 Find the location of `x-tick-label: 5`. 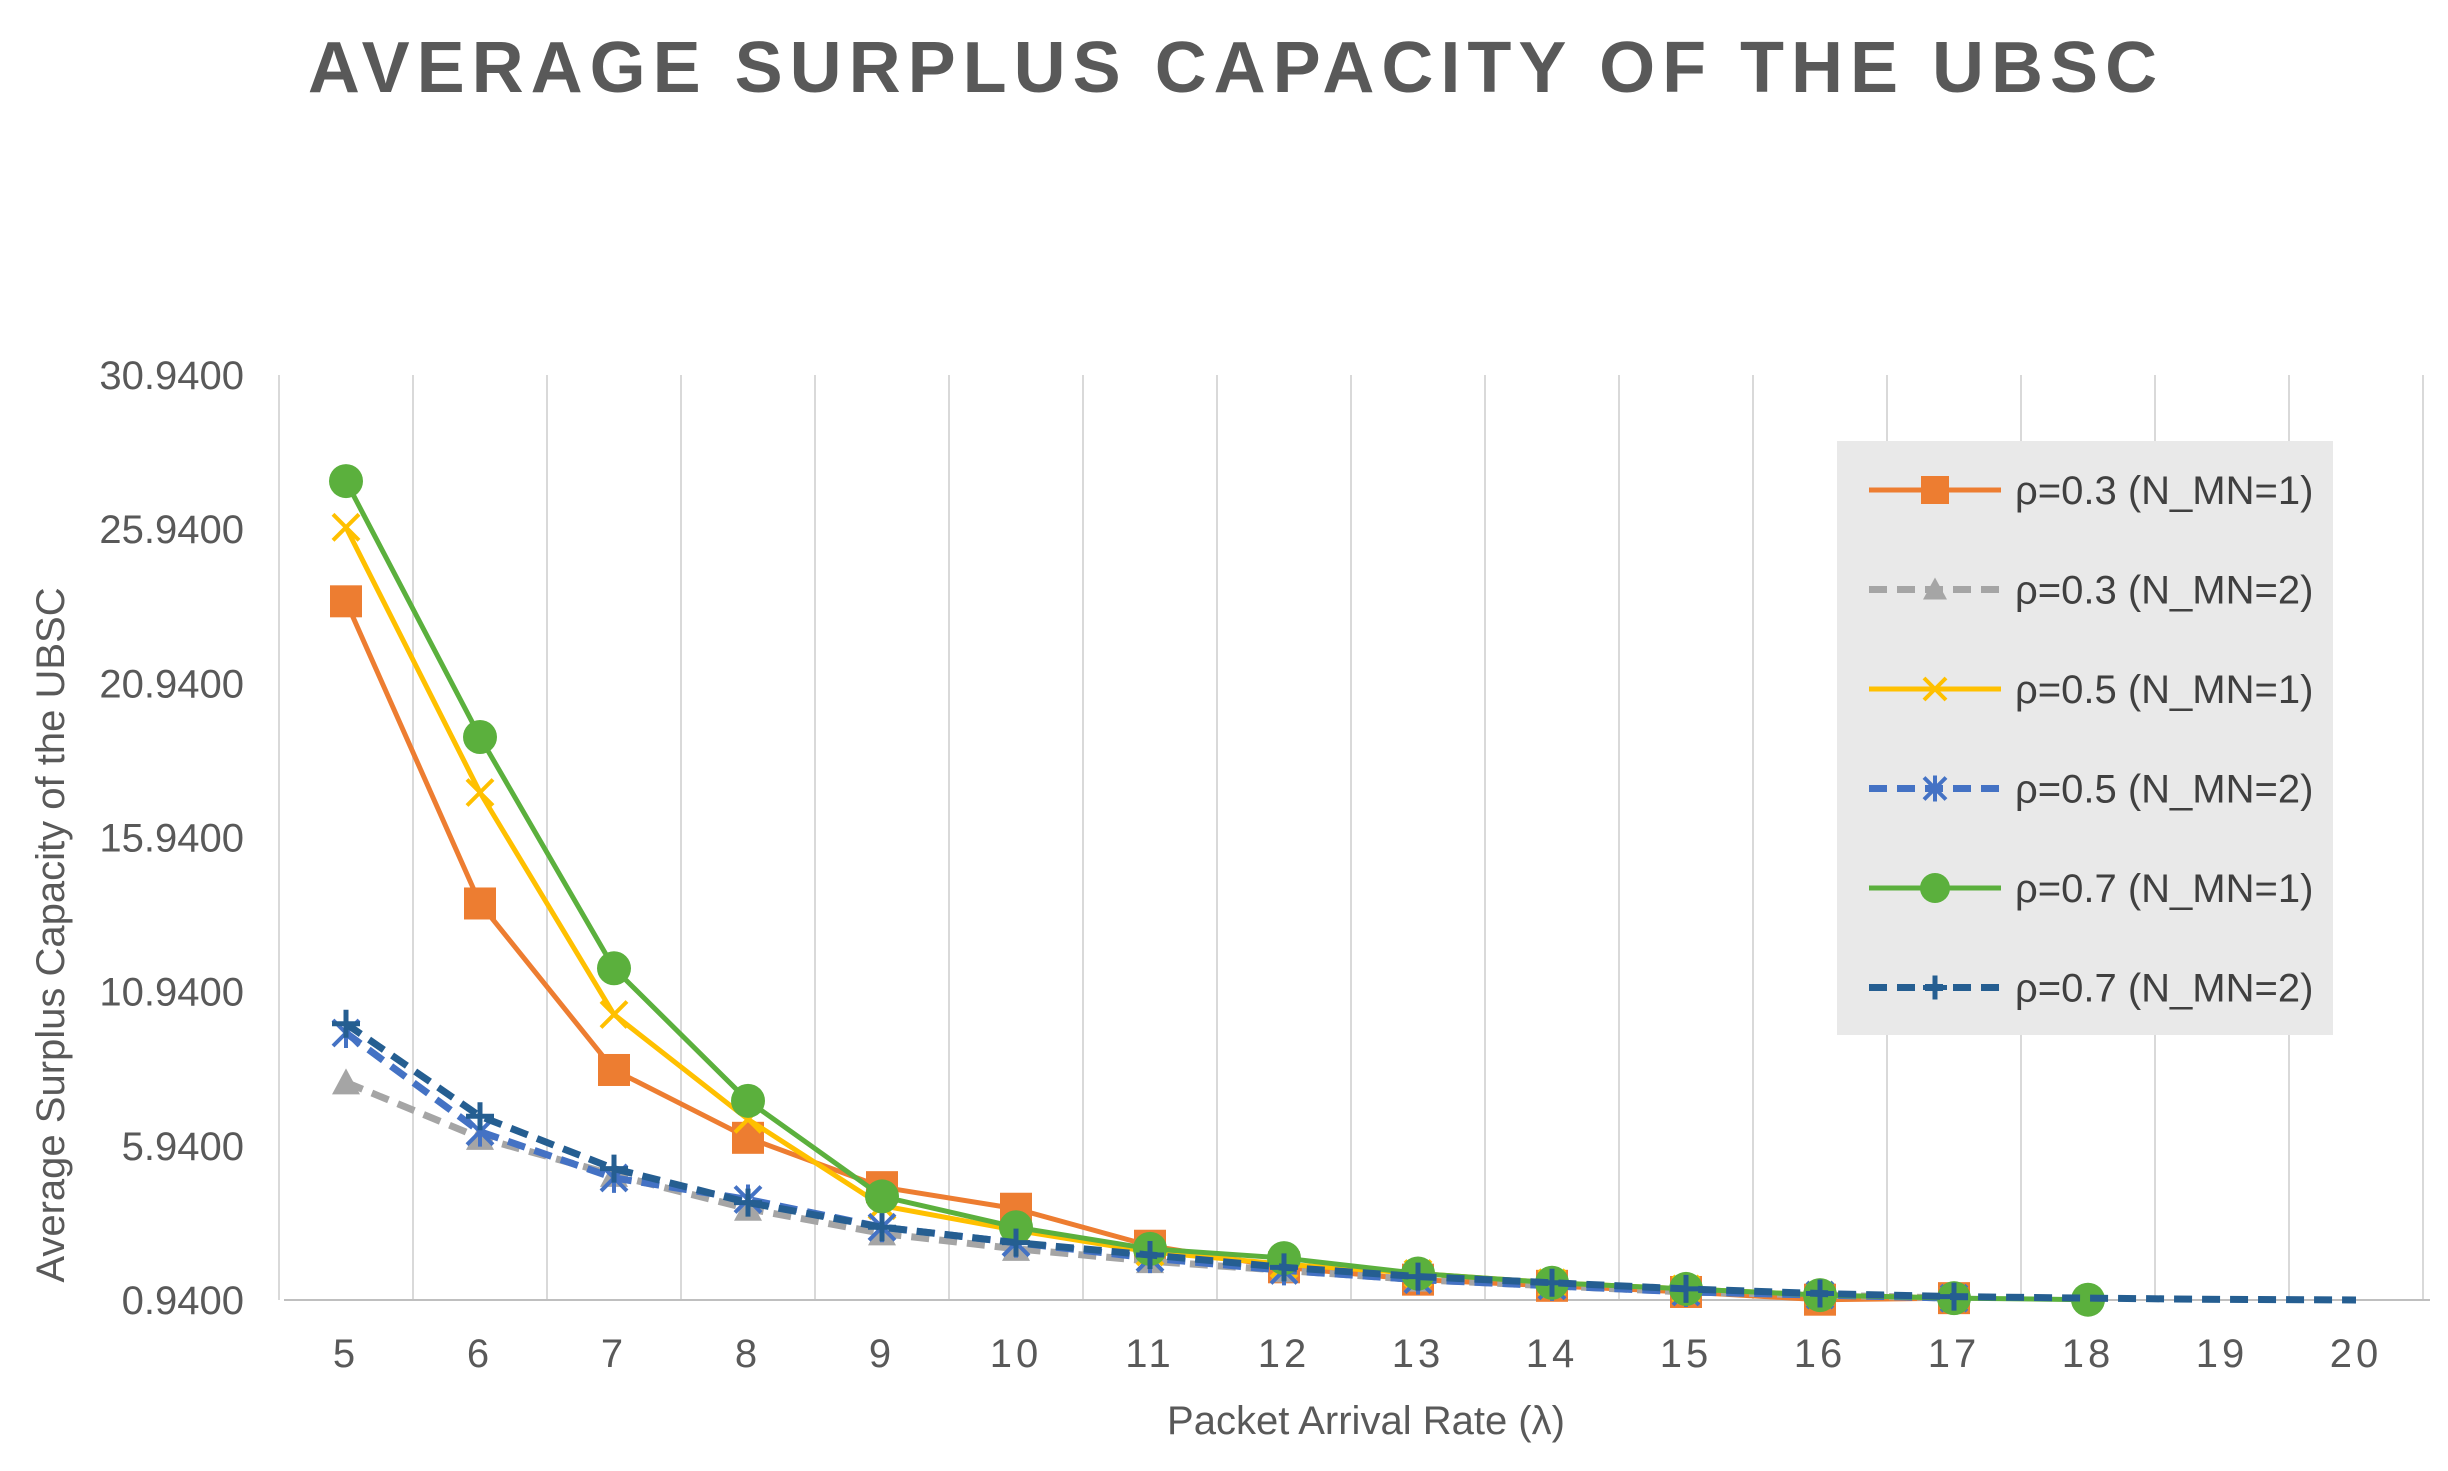

x-tick-label: 5 is located at coordinates (346, 1354).